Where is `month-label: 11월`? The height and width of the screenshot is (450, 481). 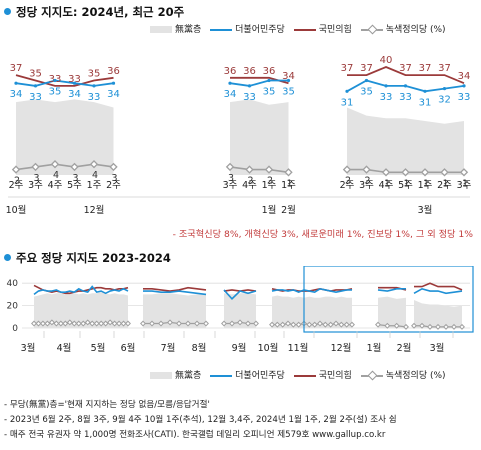 month-label: 11월 is located at coordinates (298, 348).